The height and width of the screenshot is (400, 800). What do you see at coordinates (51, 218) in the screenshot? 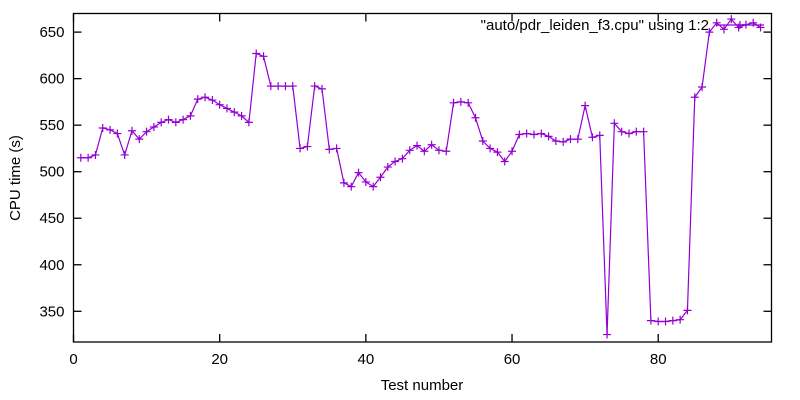
I see `y-tick-label: 450` at bounding box center [51, 218].